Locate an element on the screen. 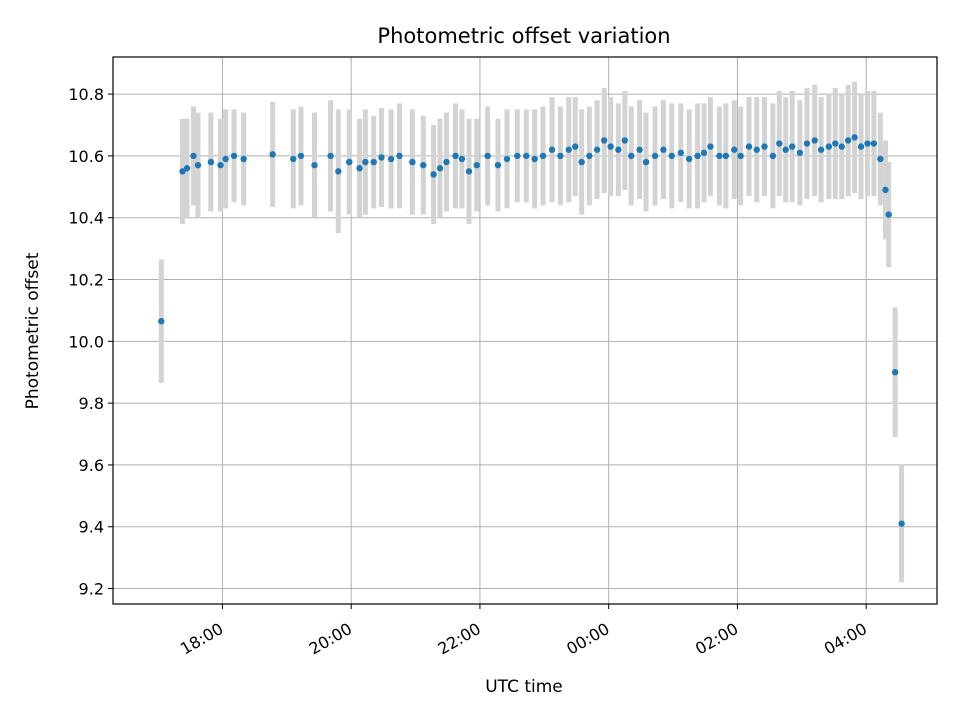  y-tick-label: 10.6 is located at coordinates (86, 156).